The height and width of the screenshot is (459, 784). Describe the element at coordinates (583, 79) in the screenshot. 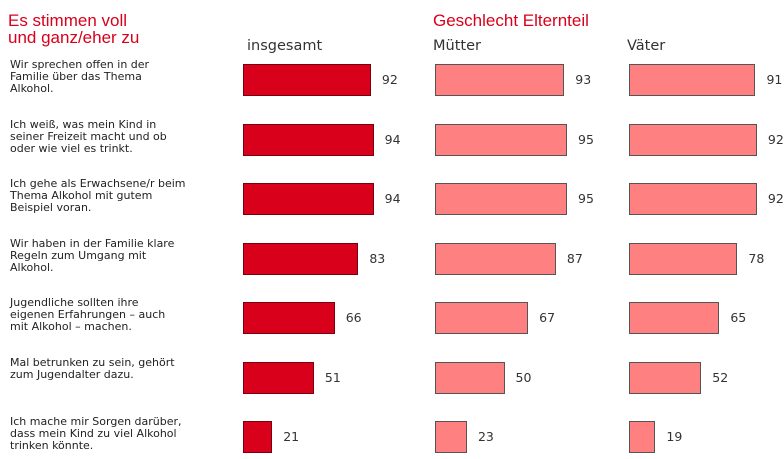

I see `value-label: 93` at that location.